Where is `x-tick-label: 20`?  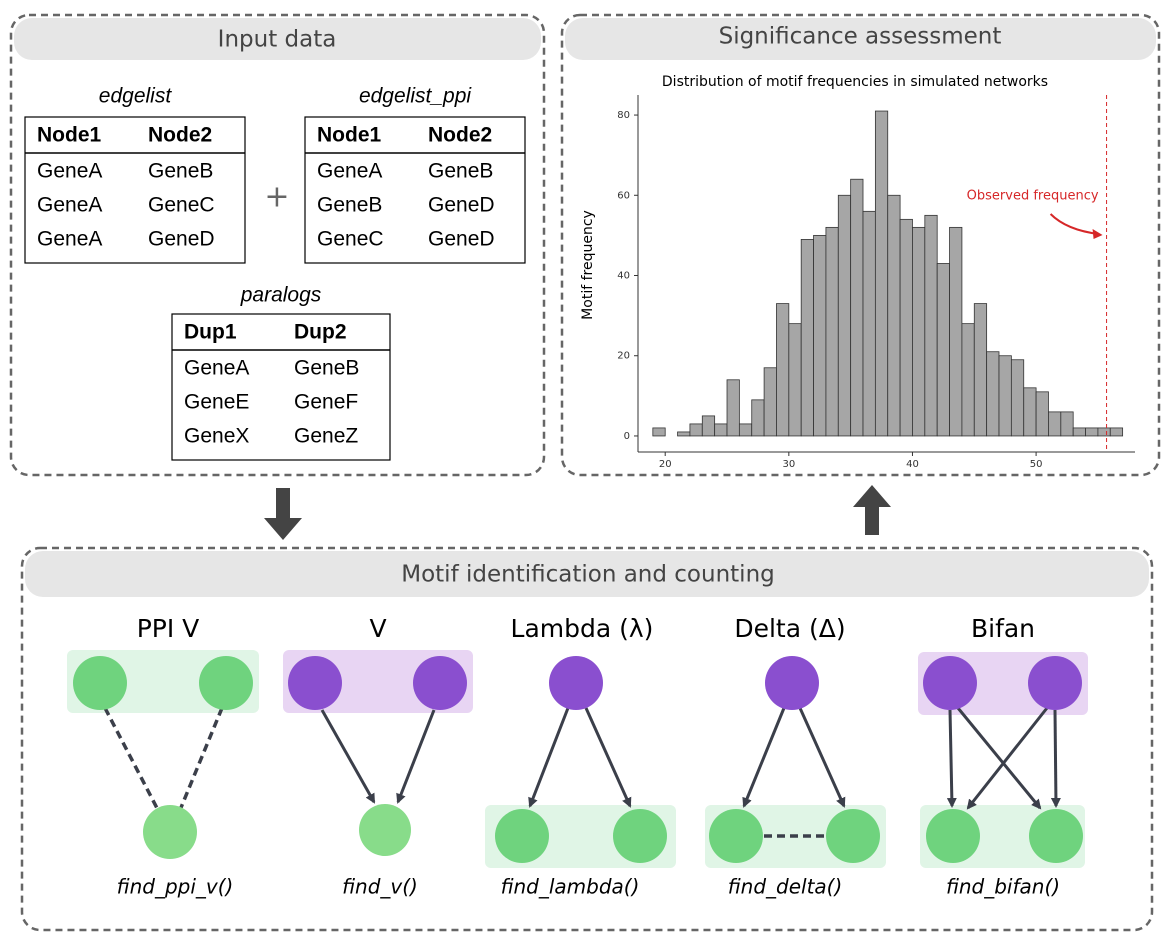
x-tick-label: 20 is located at coordinates (665, 464).